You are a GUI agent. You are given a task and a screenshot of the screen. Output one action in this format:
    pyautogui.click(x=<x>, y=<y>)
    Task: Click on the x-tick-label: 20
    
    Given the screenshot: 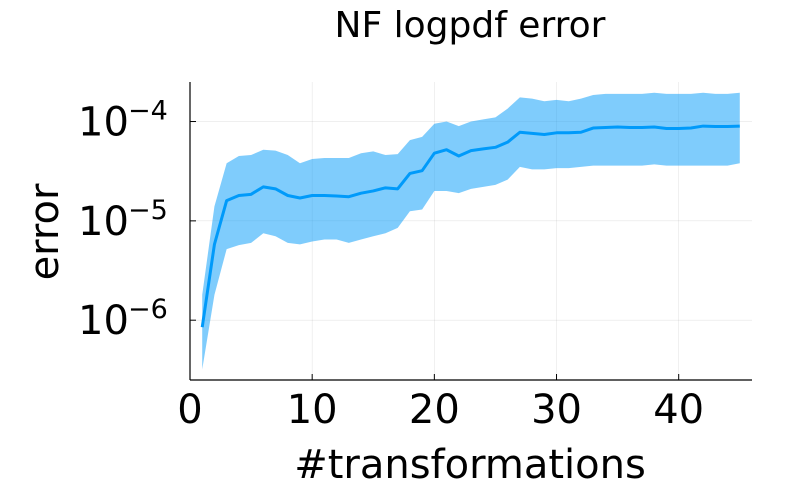 What is the action you would take?
    pyautogui.click(x=434, y=410)
    